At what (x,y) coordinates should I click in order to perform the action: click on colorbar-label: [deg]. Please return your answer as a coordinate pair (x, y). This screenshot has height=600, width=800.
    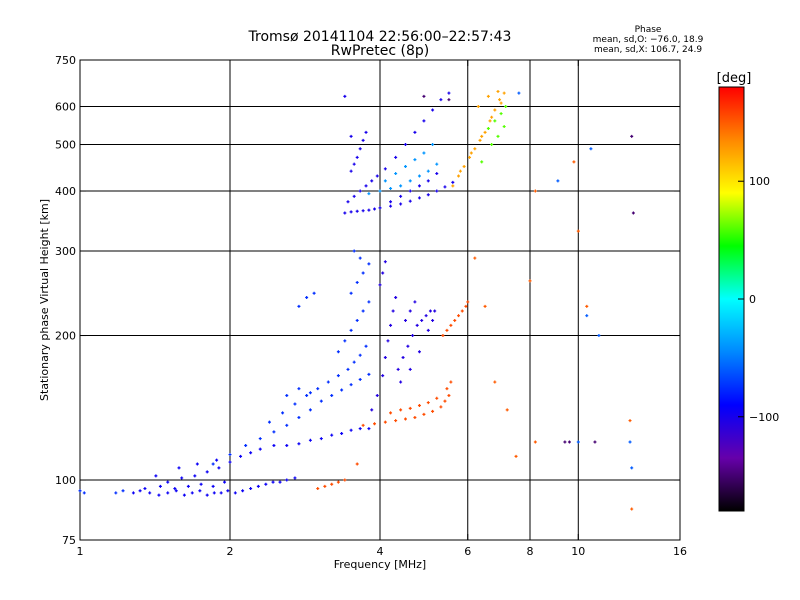
    Looking at the image, I should click on (734, 78).